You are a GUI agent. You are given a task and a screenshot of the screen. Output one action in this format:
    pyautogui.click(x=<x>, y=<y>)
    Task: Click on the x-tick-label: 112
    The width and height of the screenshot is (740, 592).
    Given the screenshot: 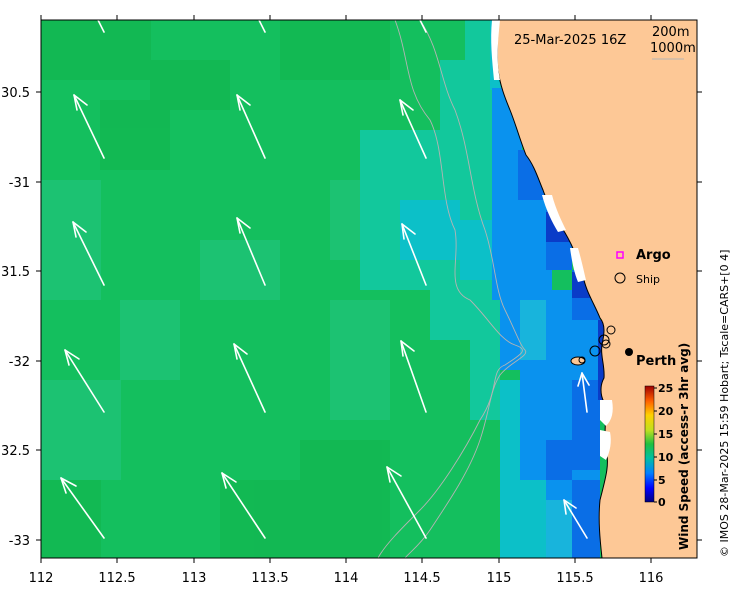 What is the action you would take?
    pyautogui.click(x=41, y=578)
    